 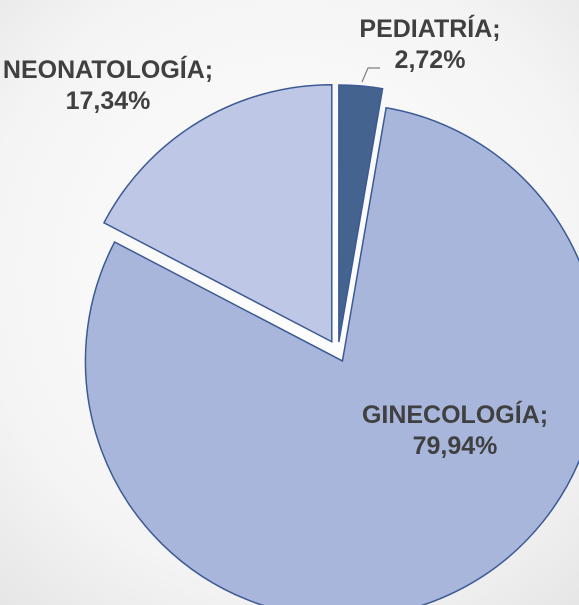 I want to click on label-line: GINECOLOGÍA;, so click(x=455, y=415).